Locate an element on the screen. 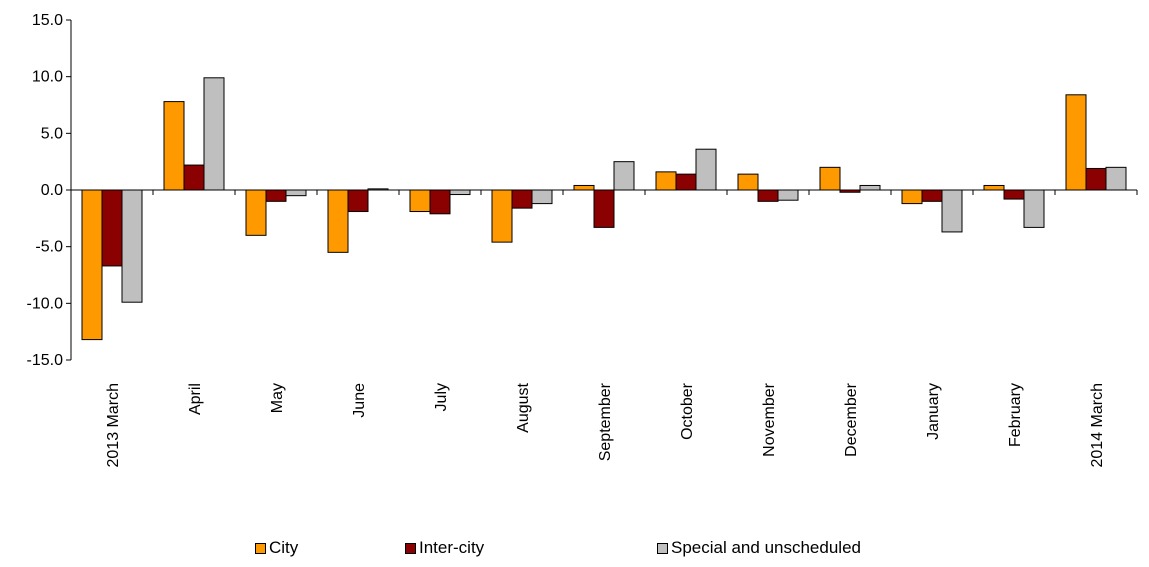 The height and width of the screenshot is (567, 1149). x-tick-label: 2014 March is located at coordinates (1097, 425).